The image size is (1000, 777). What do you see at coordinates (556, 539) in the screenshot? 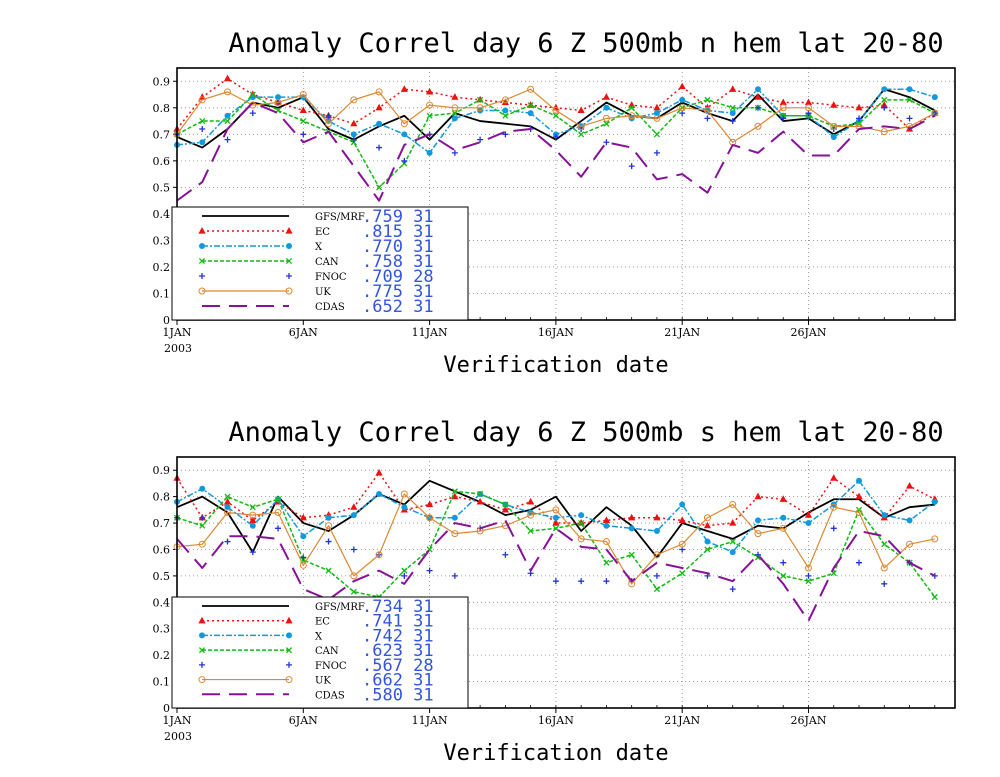
I see `series-uk` at bounding box center [556, 539].